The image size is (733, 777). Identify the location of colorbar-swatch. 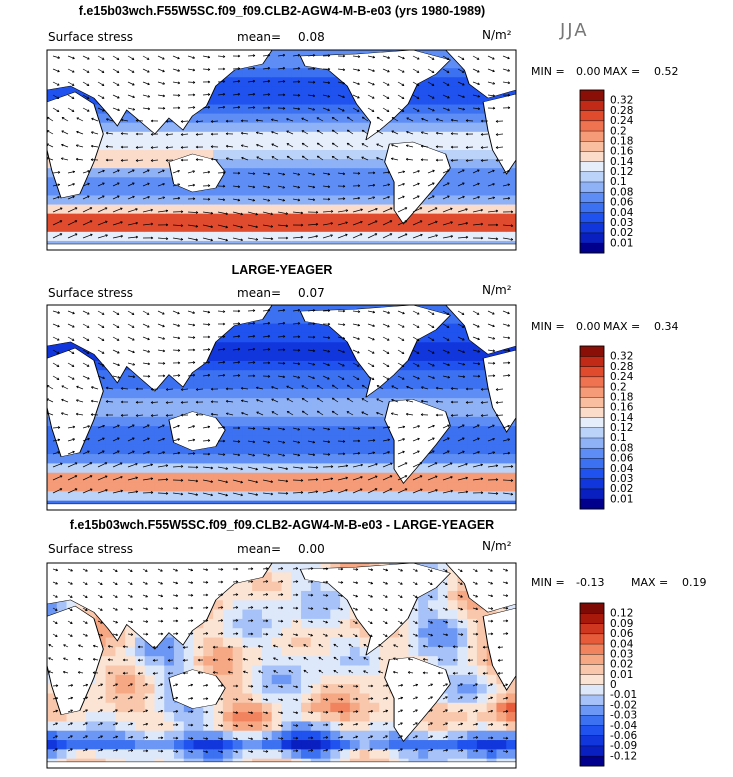
(592, 248).